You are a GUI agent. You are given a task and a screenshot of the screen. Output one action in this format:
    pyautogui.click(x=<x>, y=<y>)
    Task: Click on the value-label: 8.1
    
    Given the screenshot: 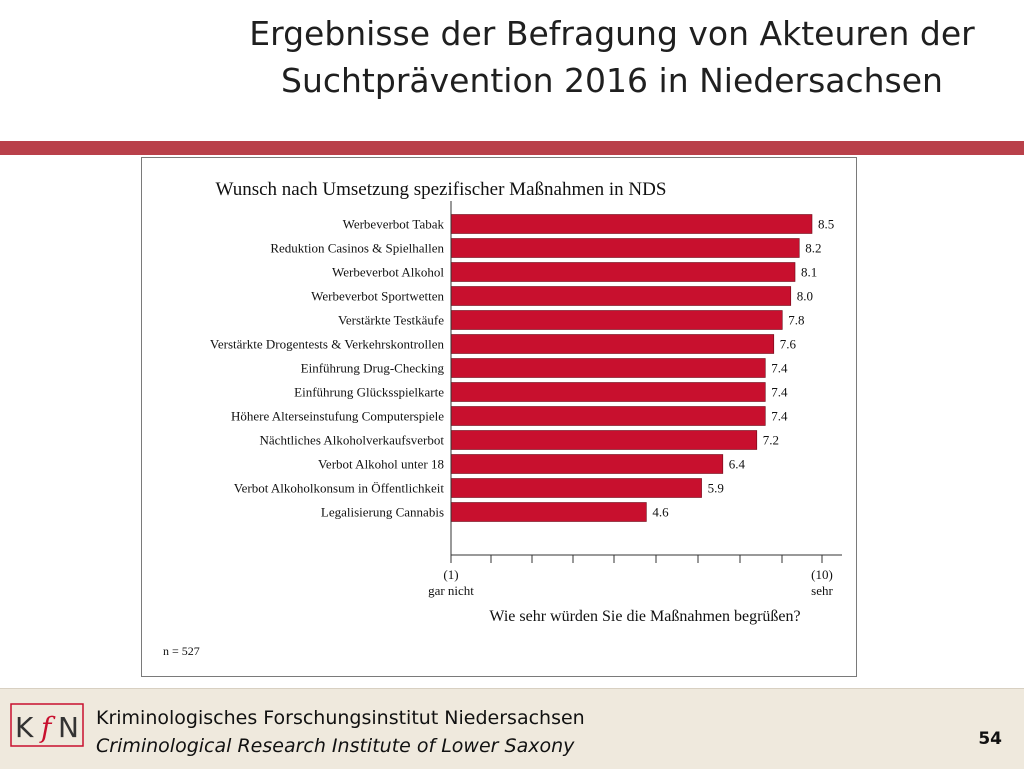 What is the action you would take?
    pyautogui.click(x=809, y=272)
    